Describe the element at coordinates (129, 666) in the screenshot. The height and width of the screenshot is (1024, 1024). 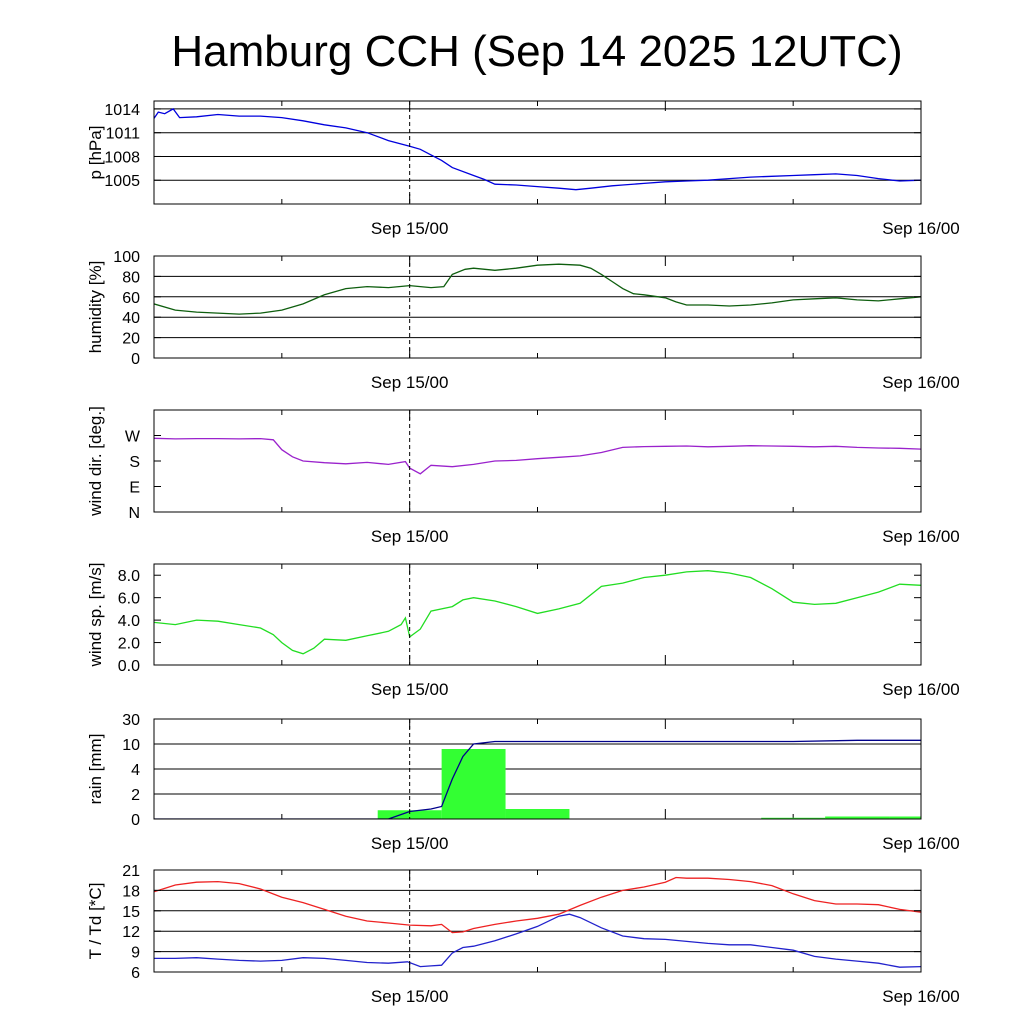
I see `y-tick-label: 0.0` at that location.